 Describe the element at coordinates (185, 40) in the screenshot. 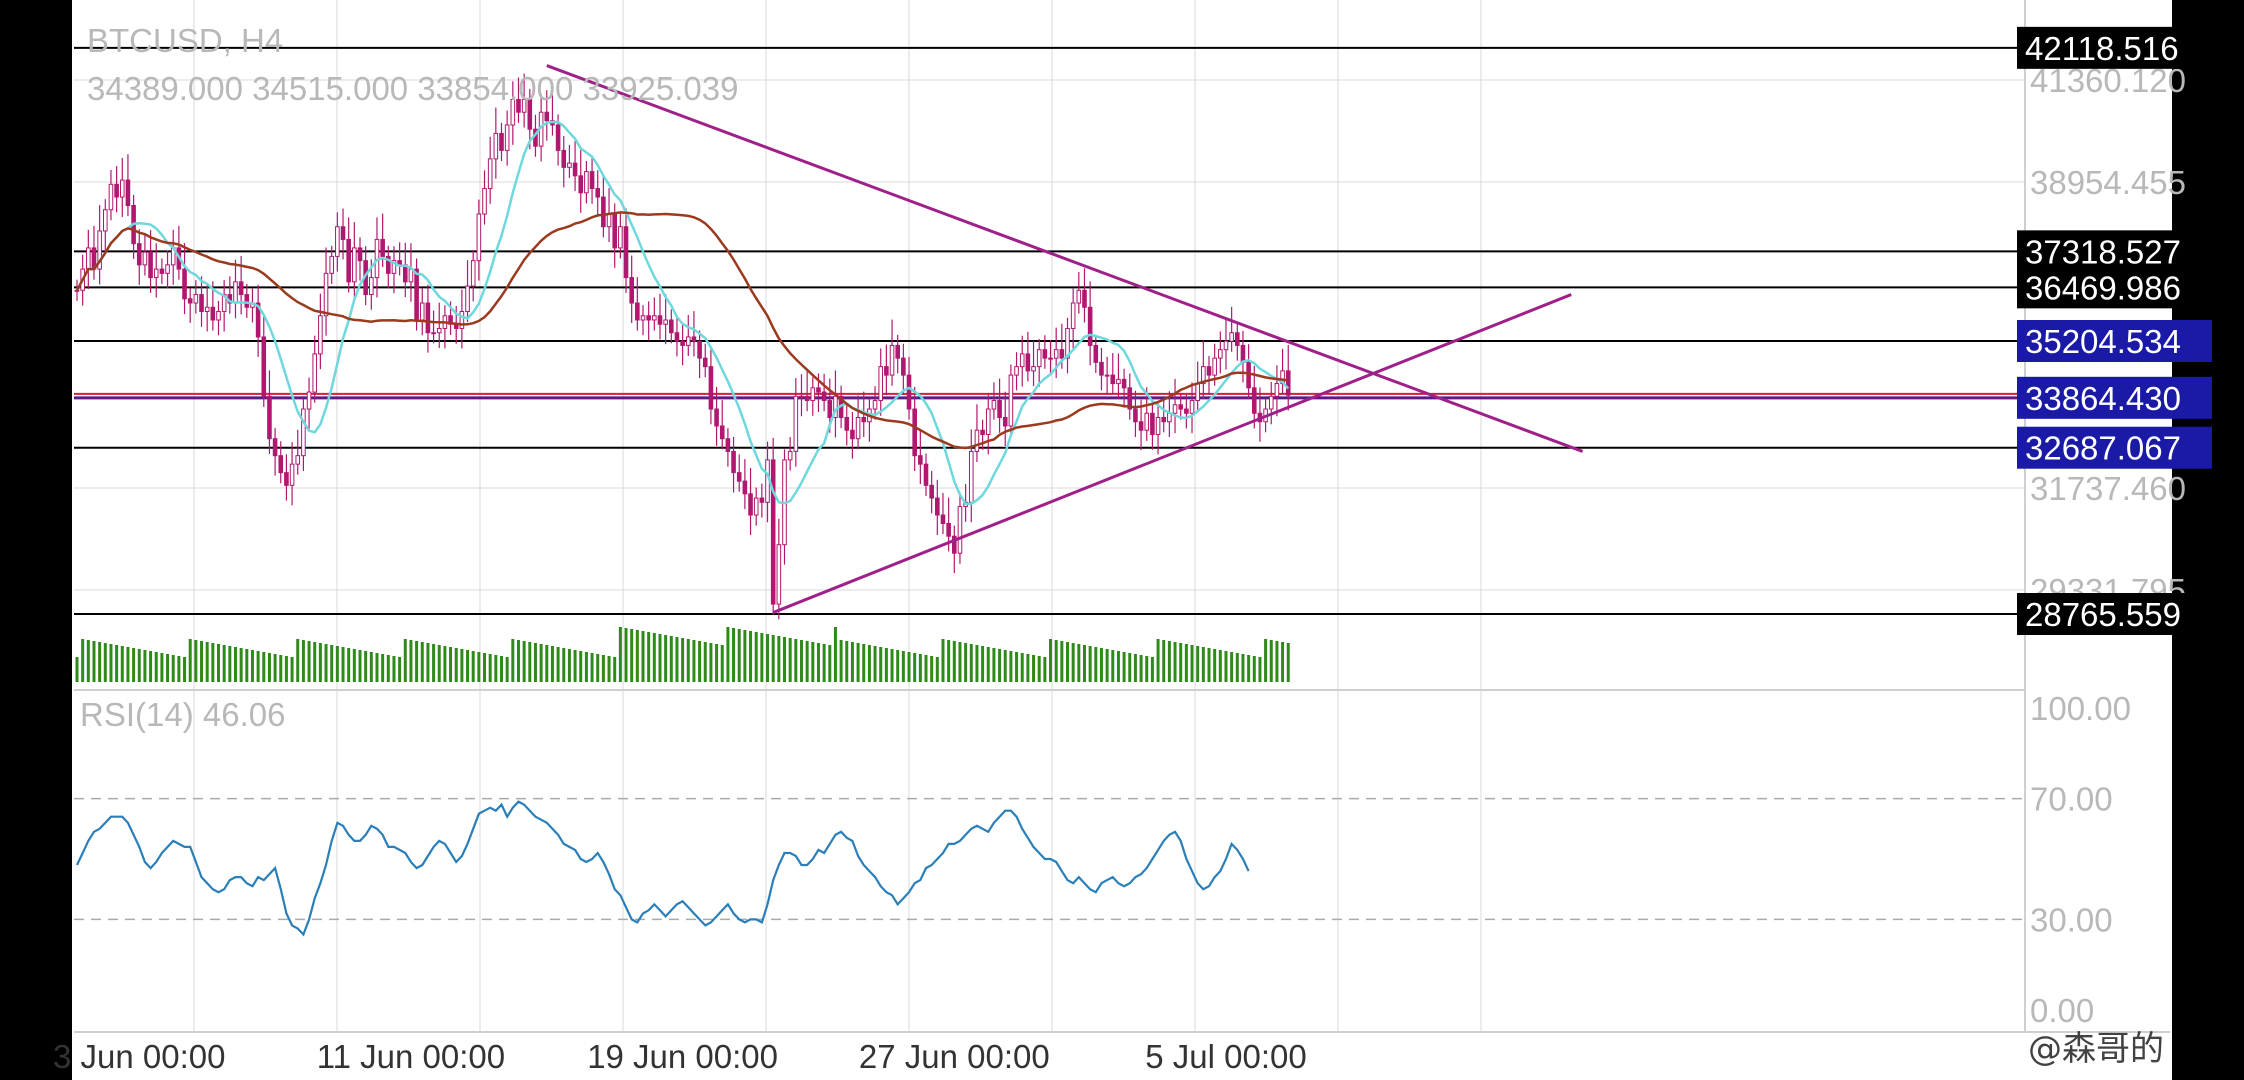

I see `chart-title: BTCUSD, H4` at that location.